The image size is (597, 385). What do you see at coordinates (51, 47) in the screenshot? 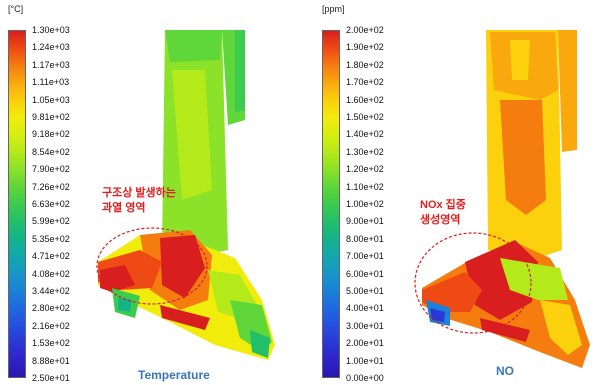
I see `colorbar-tick-label: 1.24e+03` at bounding box center [51, 47].